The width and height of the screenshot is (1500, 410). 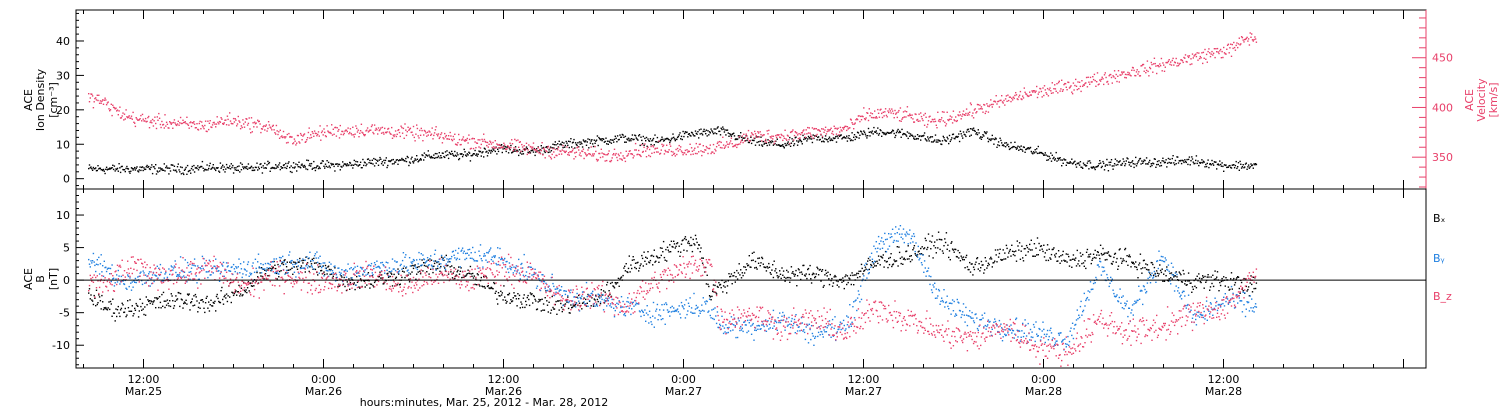 I want to click on top-y2label-line-3: [km/s], so click(x=1493, y=99).